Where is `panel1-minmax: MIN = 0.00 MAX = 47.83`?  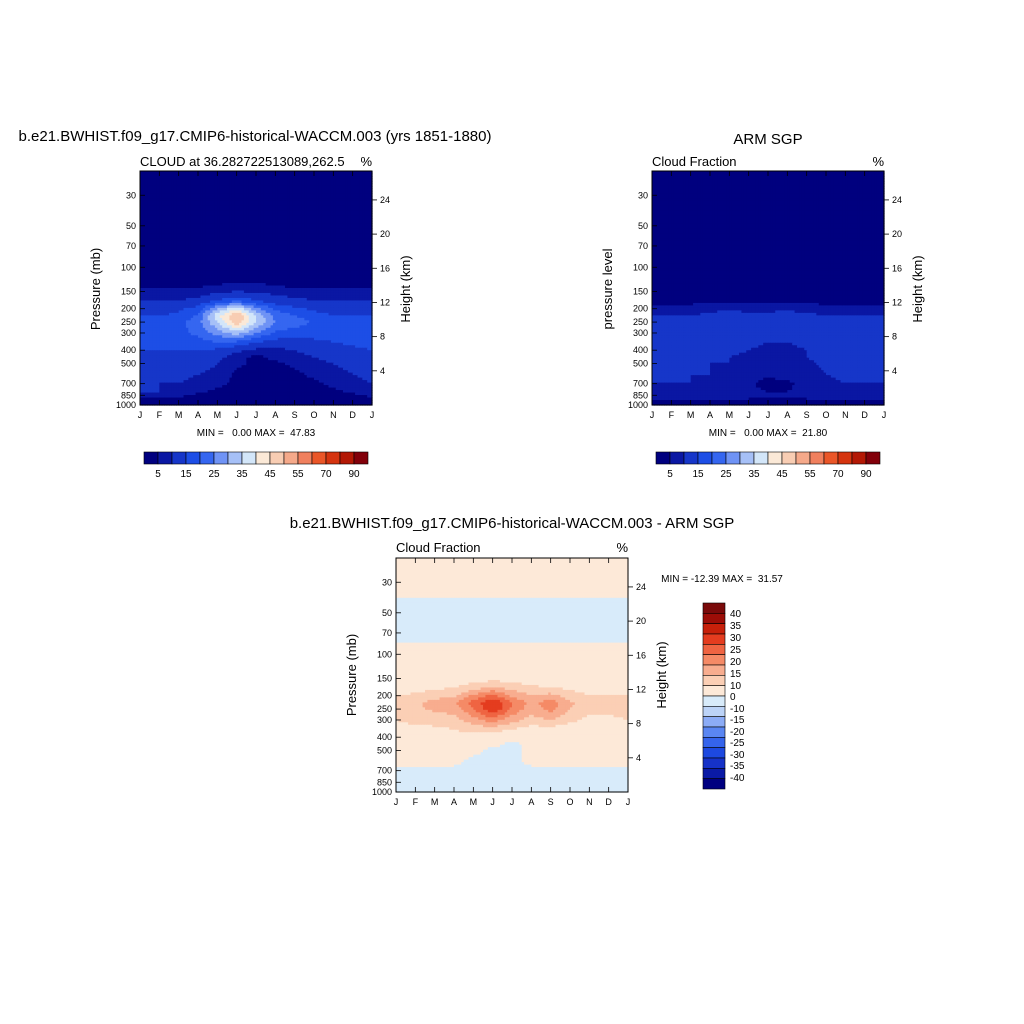
panel1-minmax: MIN = 0.00 MAX = 47.83 is located at coordinates (256, 433).